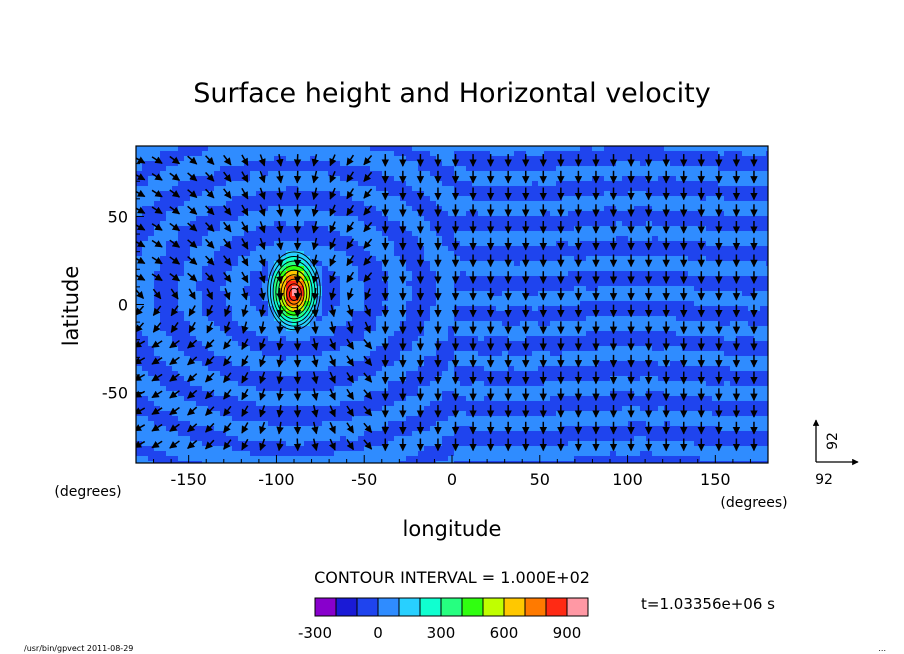 The height and width of the screenshot is (654, 904). I want to click on x-tick-label: -50, so click(364, 479).